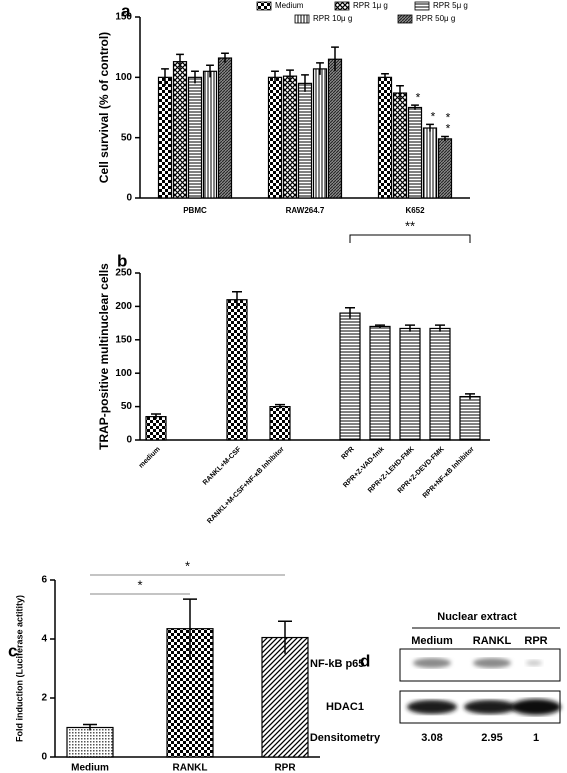  Describe the element at coordinates (126, 10) in the screenshot. I see `panel-letter: a` at that location.